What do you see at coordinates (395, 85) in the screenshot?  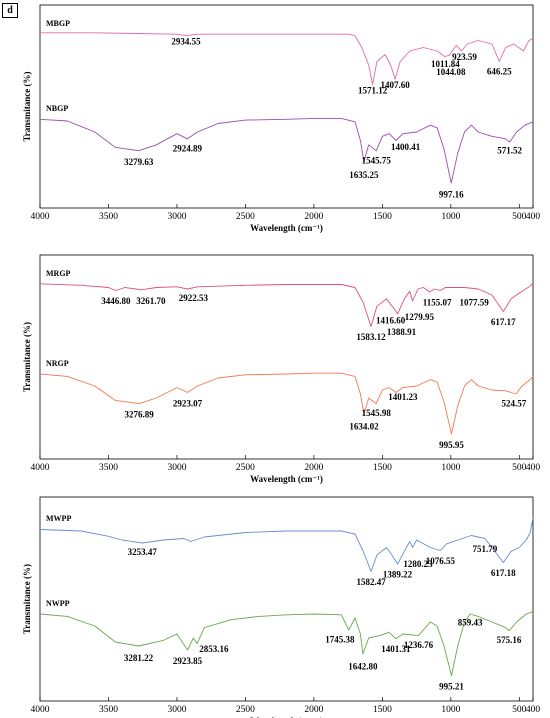 I see `peak-label: 1407.60` at bounding box center [395, 85].